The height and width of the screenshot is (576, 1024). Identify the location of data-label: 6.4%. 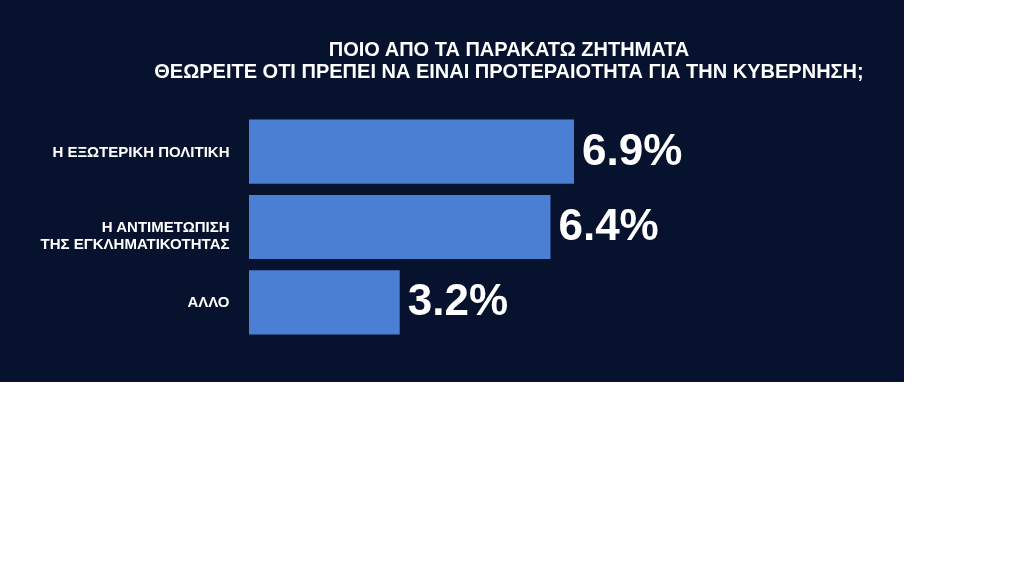
(608, 224).